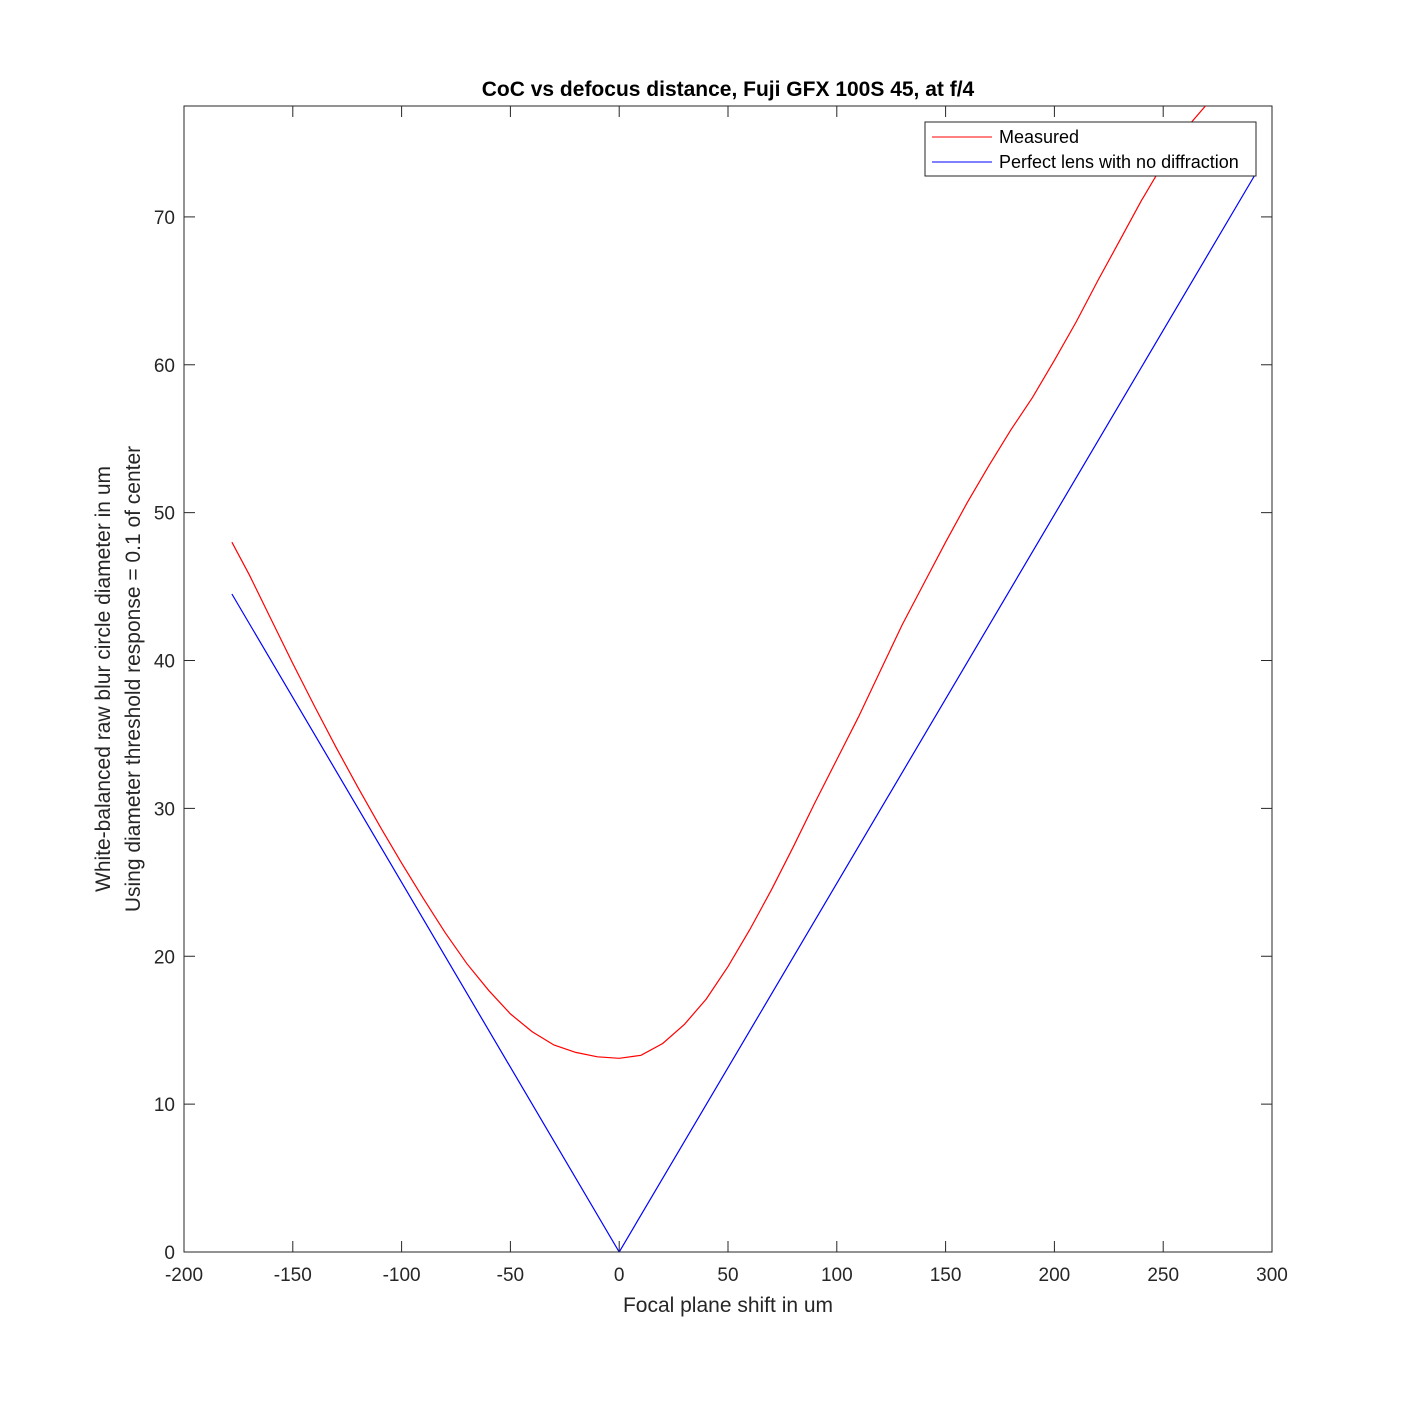  What do you see at coordinates (293, 1275) in the screenshot?
I see `x-tick-label: -150` at bounding box center [293, 1275].